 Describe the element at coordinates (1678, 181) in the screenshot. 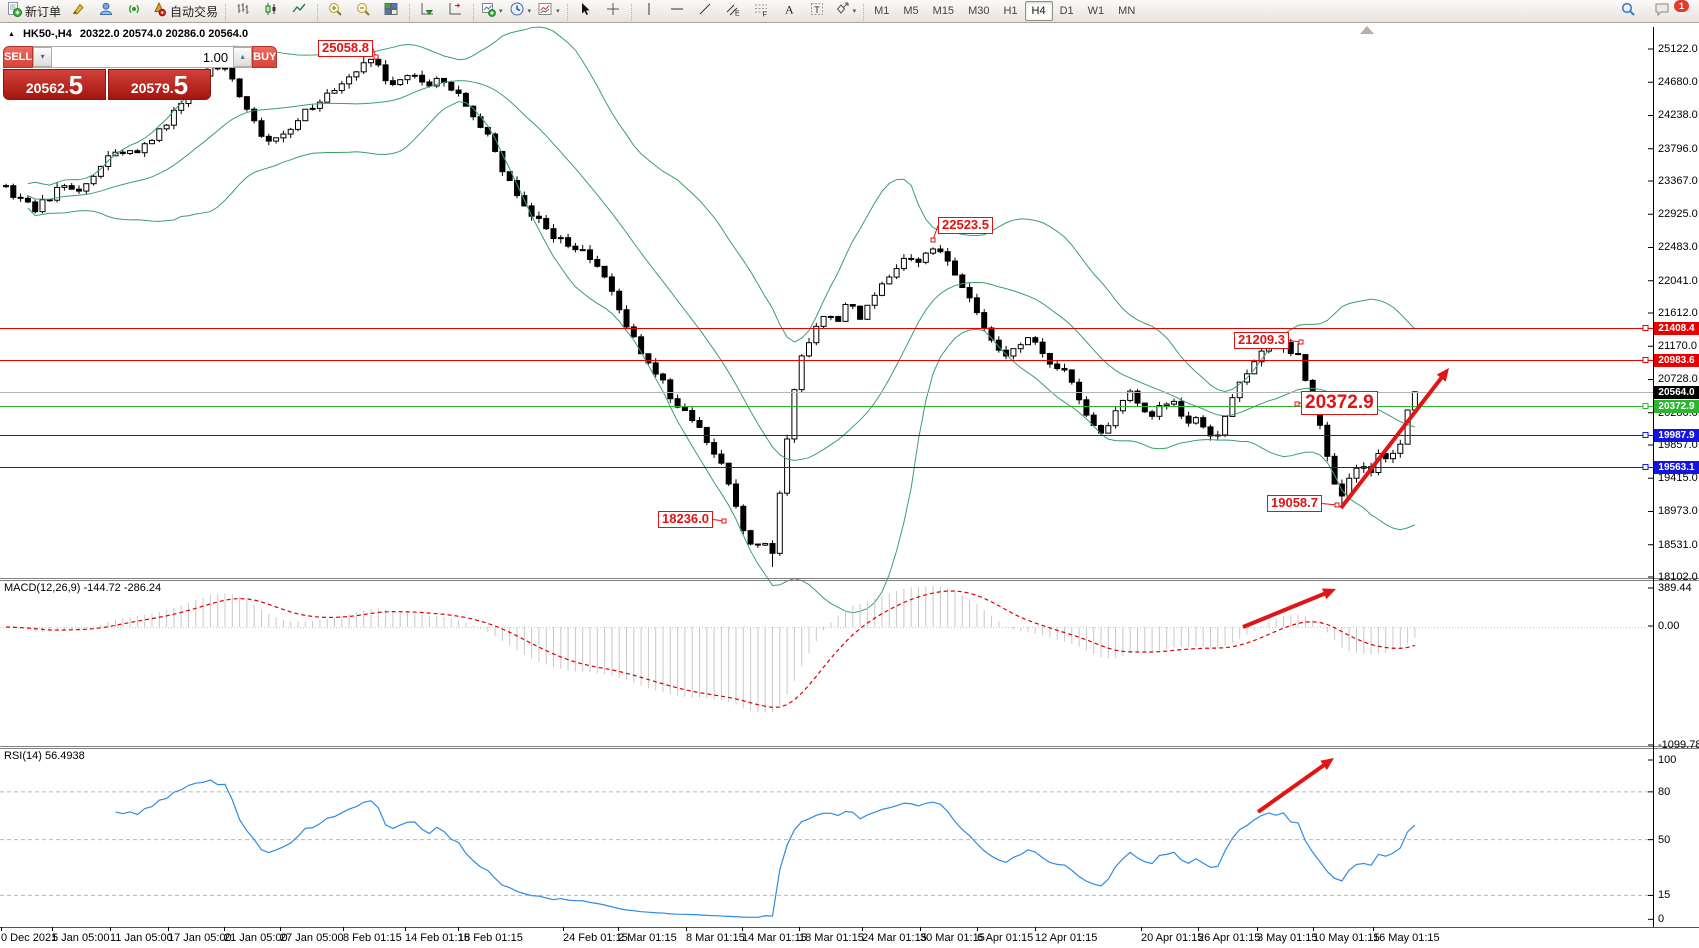

I see `price-tick-label: 23367.0` at that location.